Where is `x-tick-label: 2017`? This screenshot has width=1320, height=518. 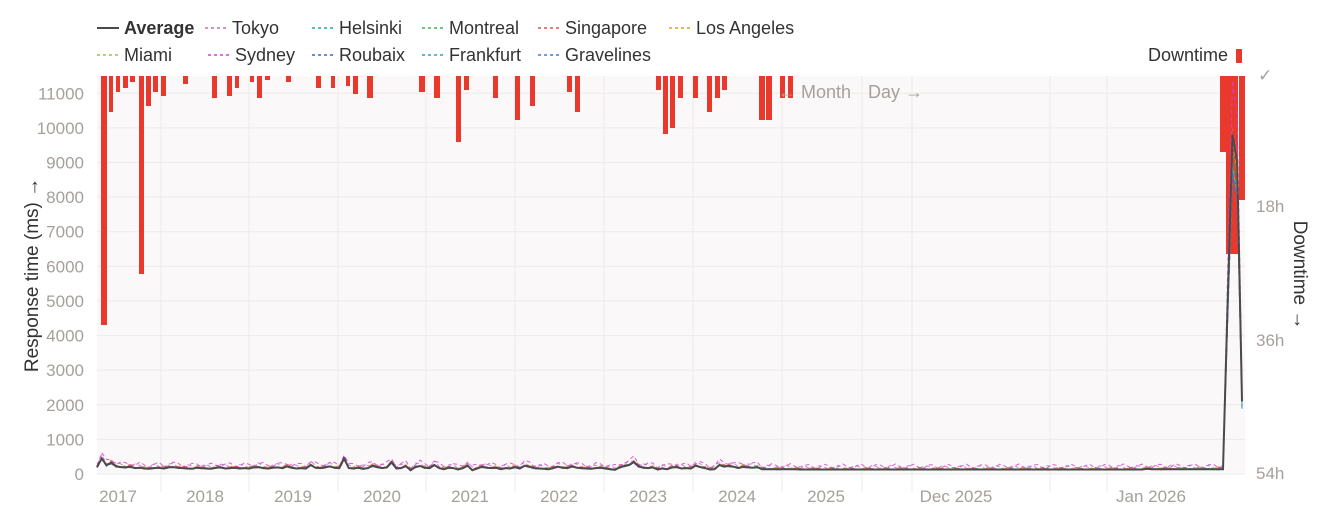 x-tick-label: 2017 is located at coordinates (118, 496).